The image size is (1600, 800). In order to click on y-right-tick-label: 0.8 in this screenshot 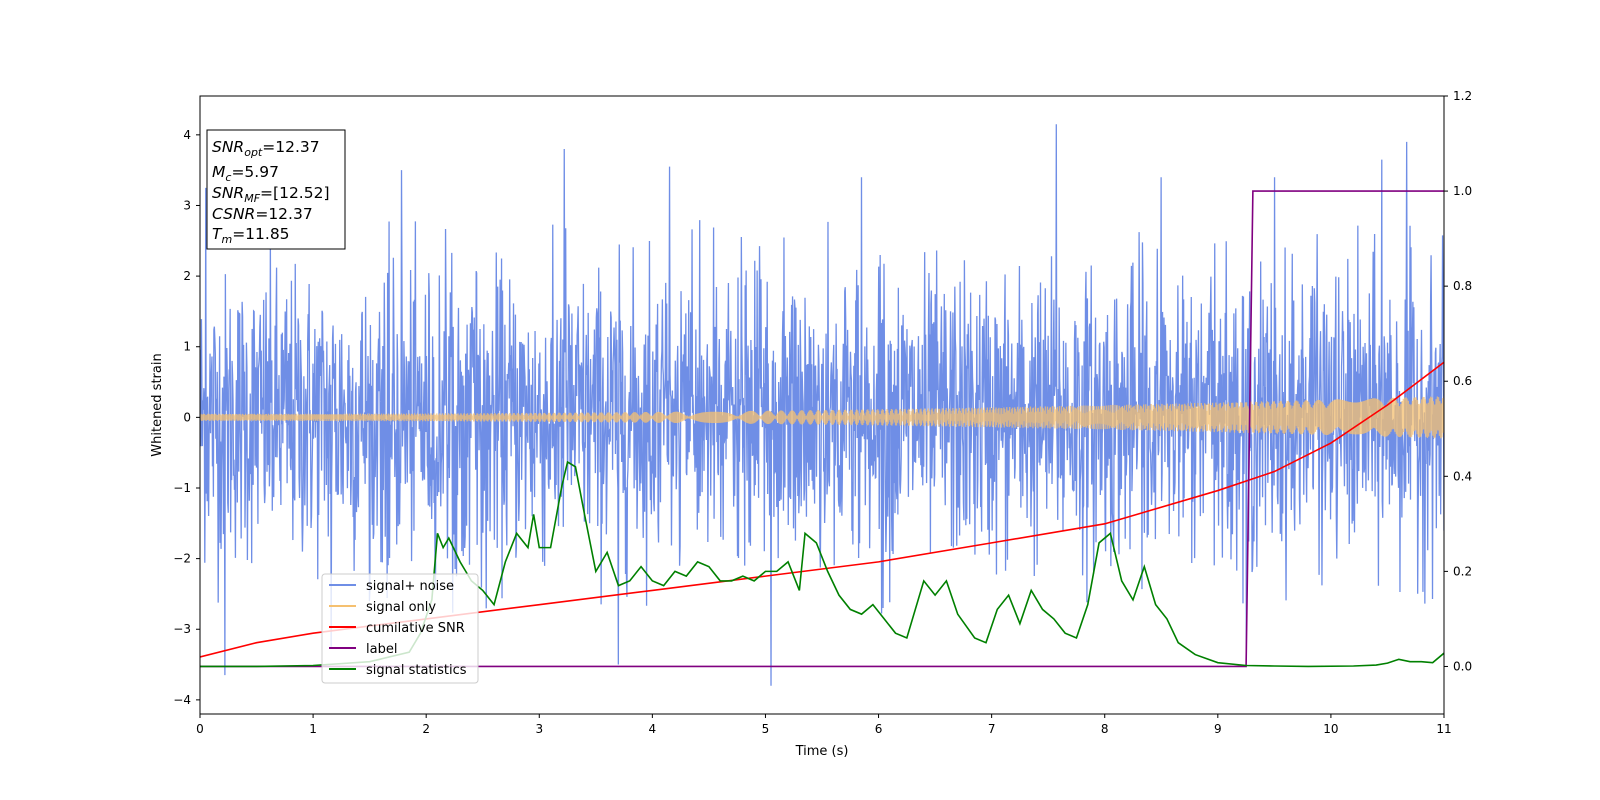, I will do `click(1462, 286)`.